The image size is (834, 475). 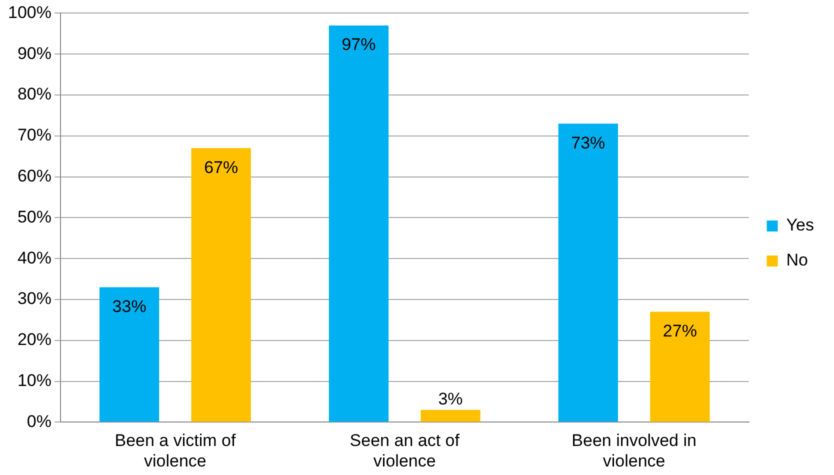 I want to click on legend-label: Yes, so click(x=800, y=225).